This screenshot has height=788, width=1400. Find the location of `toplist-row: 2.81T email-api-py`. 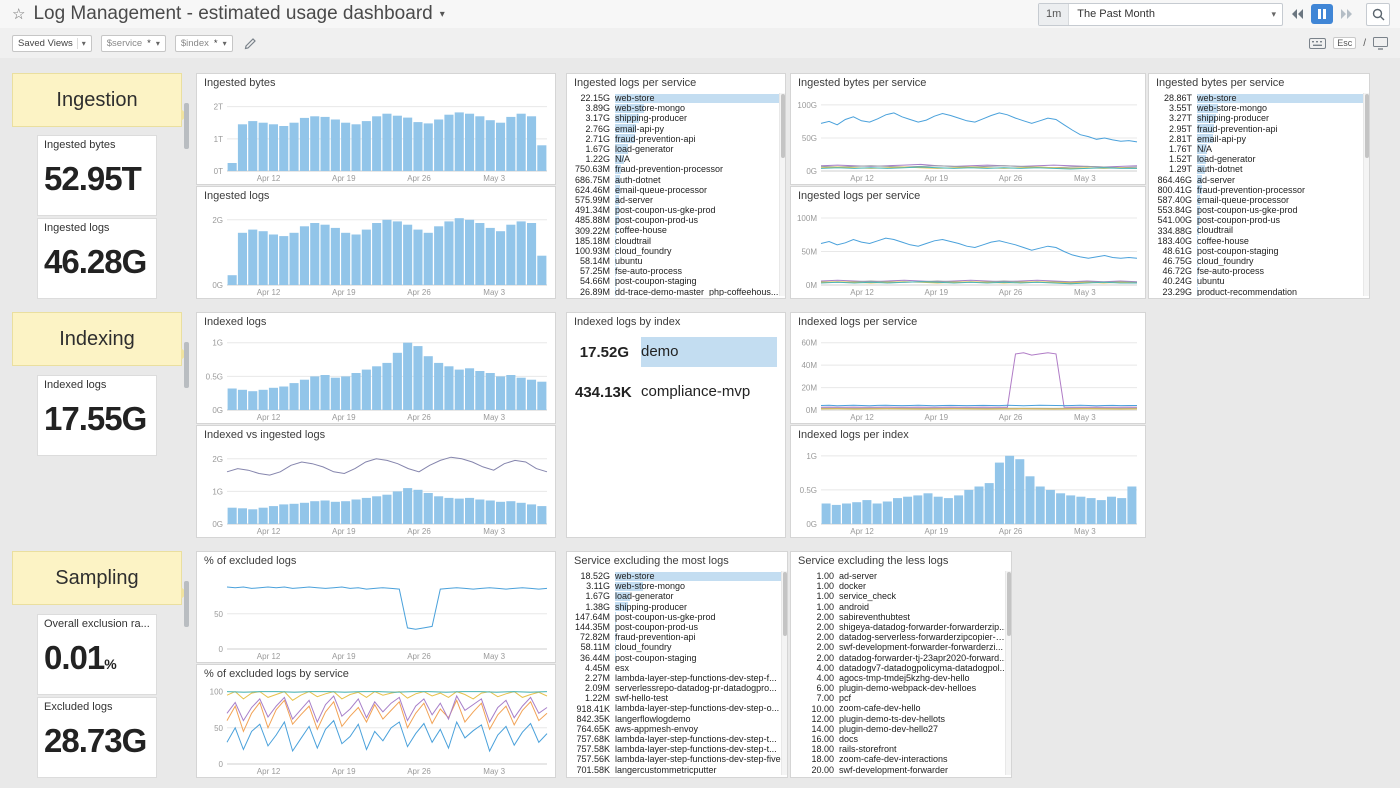

toplist-row: 2.81T email-api-py is located at coordinates (1259, 139).